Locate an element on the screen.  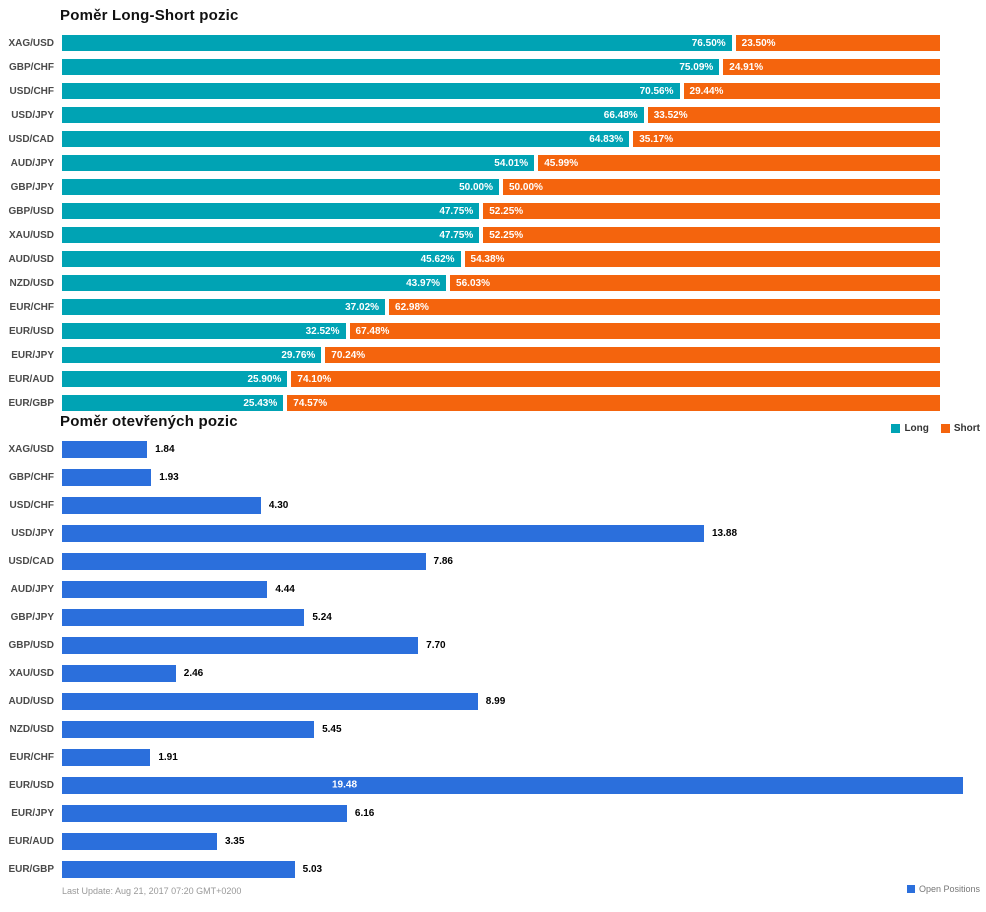
short-value-label: 23.50% is located at coordinates (758, 43).